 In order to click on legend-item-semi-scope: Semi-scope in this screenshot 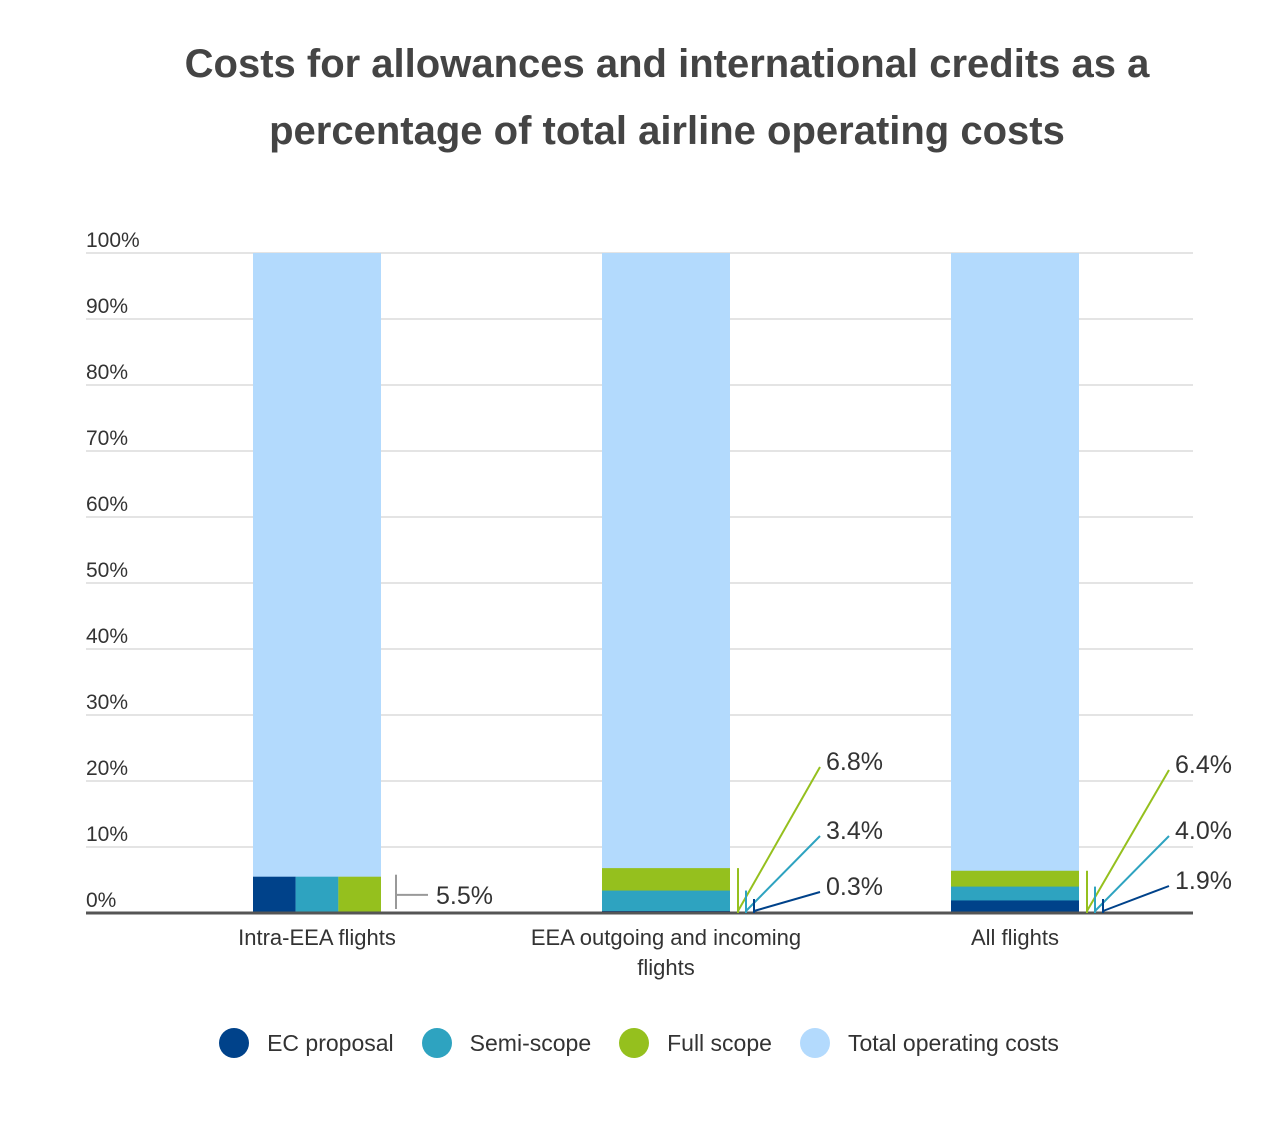, I will do `click(506, 1043)`.